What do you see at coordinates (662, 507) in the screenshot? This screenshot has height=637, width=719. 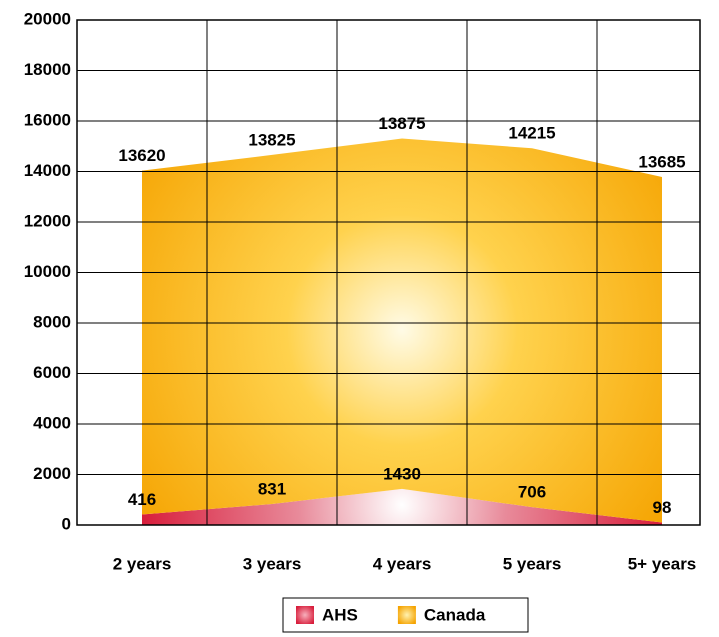 I see `data-label: 98` at bounding box center [662, 507].